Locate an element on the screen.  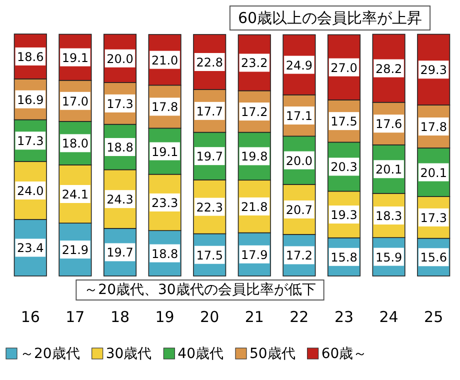
data-label: 16.9 is located at coordinates (30, 99).